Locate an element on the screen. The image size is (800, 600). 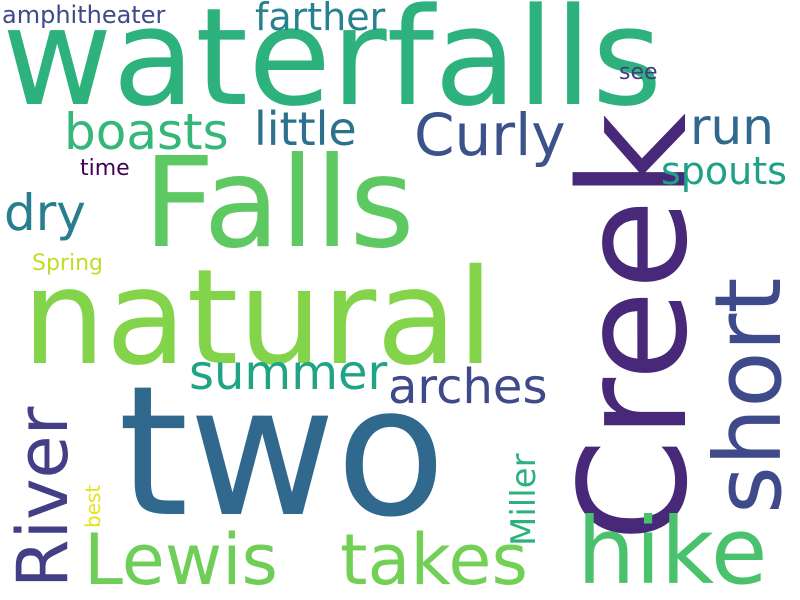
word-miller: Miller is located at coordinates (524, 499).